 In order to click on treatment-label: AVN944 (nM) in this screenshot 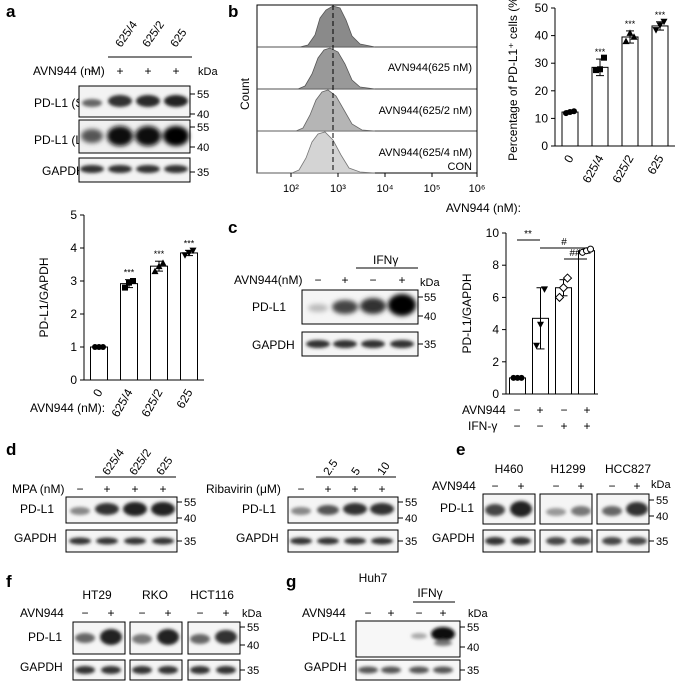, I will do `click(69, 71)`.